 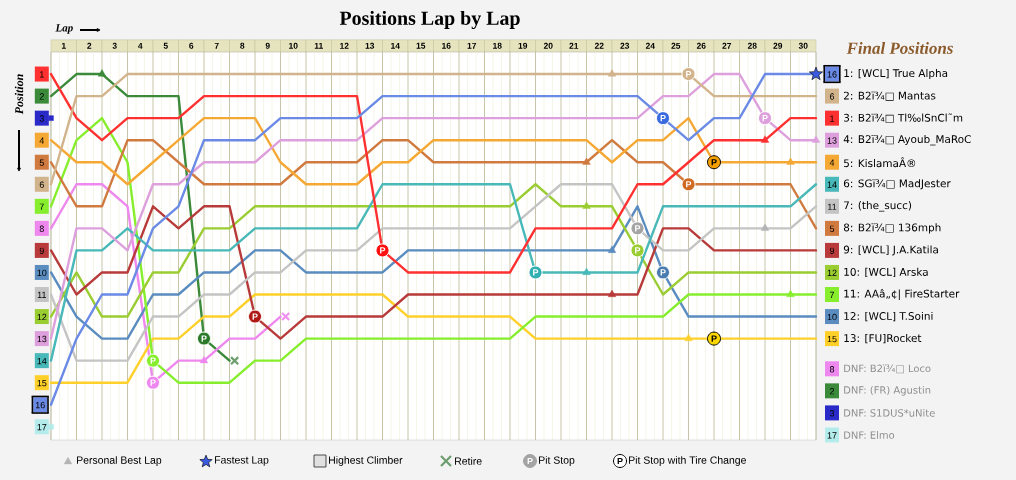 What do you see at coordinates (832, 162) in the screenshot?
I see `text: 4` at bounding box center [832, 162].